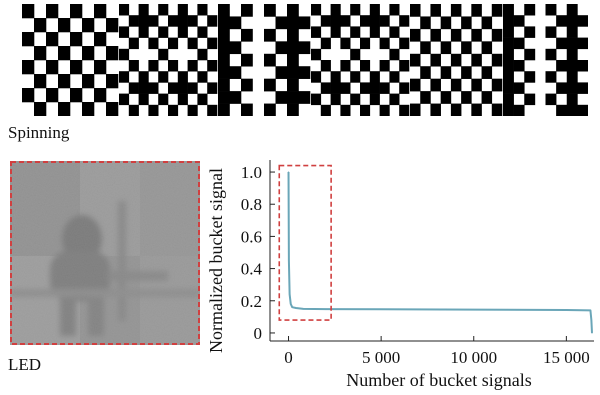 The width and height of the screenshot is (600, 395). I want to click on led-image-content, so click(105, 253).